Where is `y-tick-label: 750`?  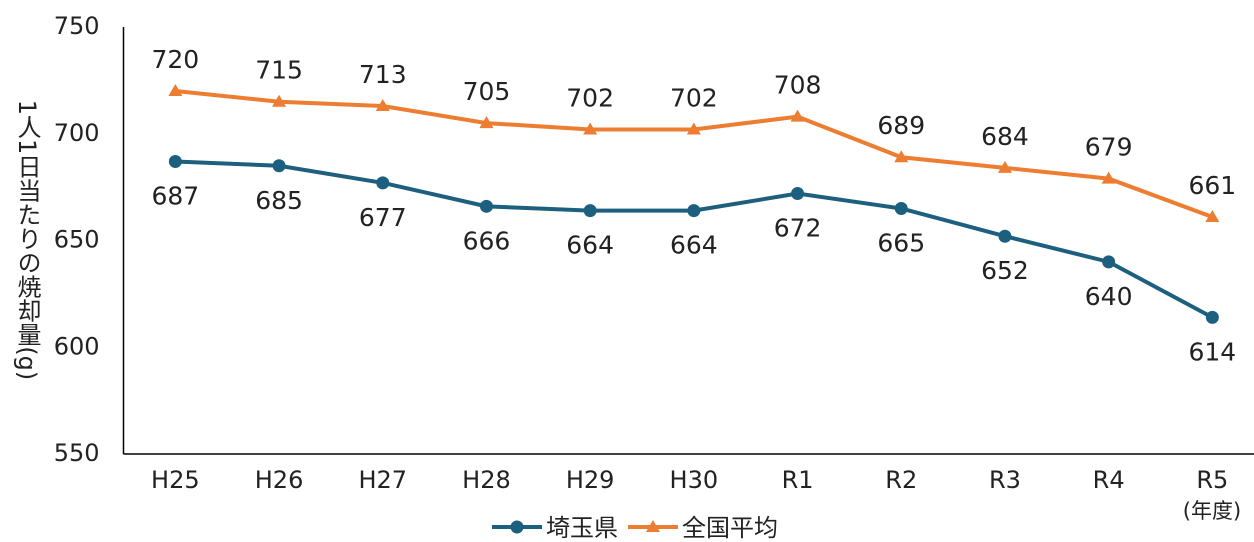 y-tick-label: 750 is located at coordinates (77, 26).